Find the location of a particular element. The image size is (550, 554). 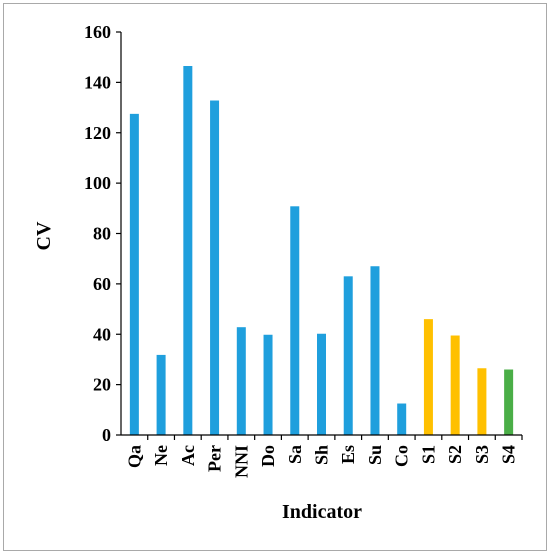

x-tick-label-qa: Qa is located at coordinates (134, 456).